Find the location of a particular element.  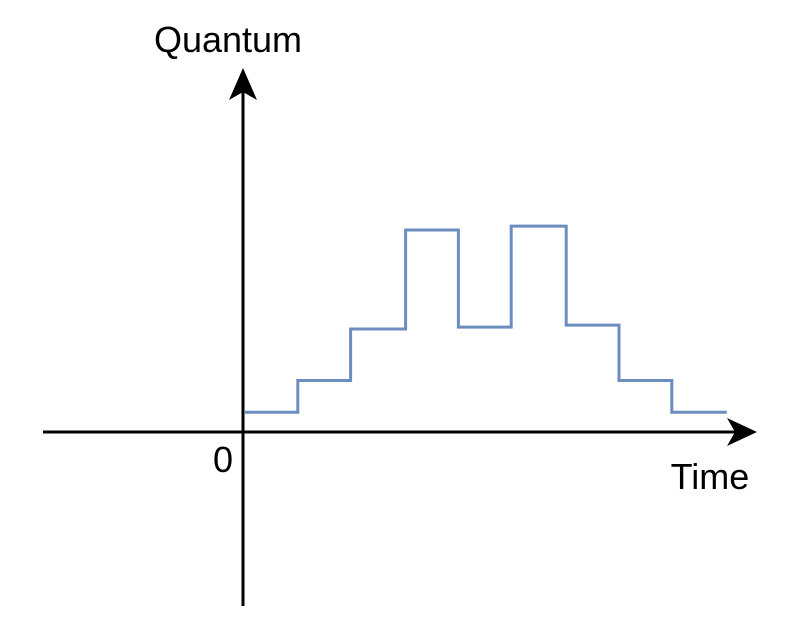

y-axis-label: Quantum is located at coordinates (228, 39).